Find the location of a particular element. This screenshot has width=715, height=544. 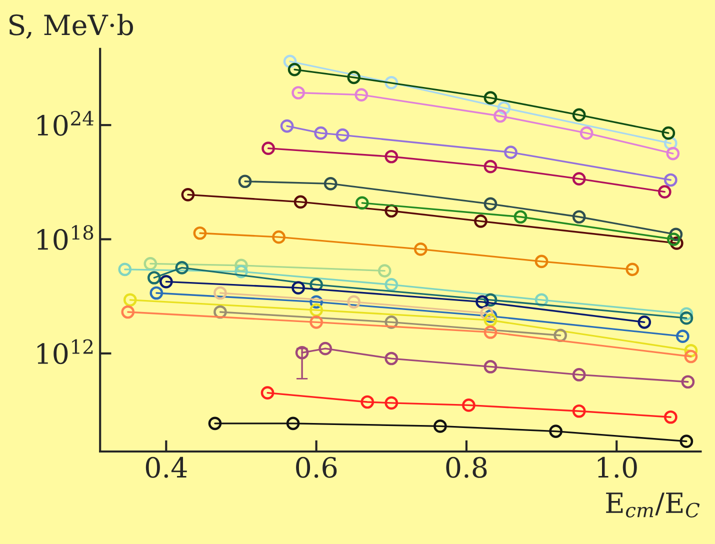

x-tick-label: 1.0 is located at coordinates (617, 467).